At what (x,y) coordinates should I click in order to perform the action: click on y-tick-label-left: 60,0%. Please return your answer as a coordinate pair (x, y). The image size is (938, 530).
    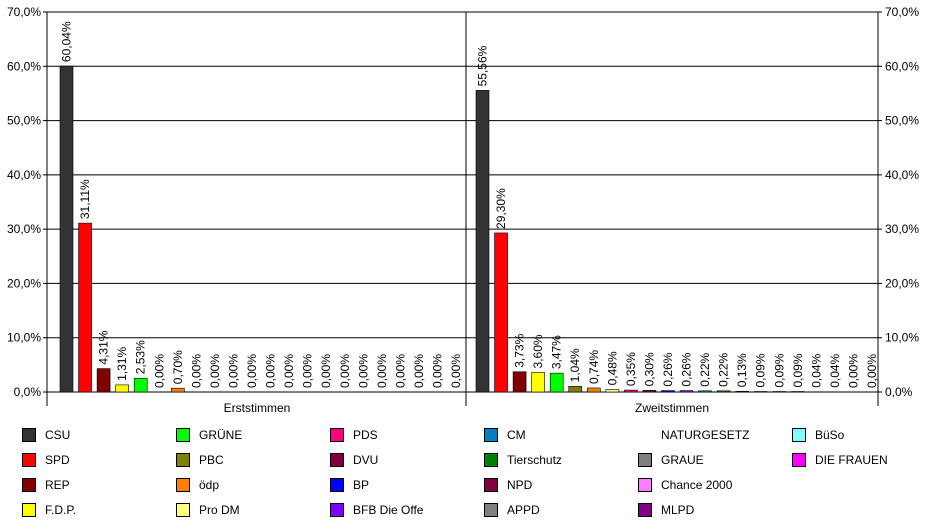
    Looking at the image, I should click on (24, 66).